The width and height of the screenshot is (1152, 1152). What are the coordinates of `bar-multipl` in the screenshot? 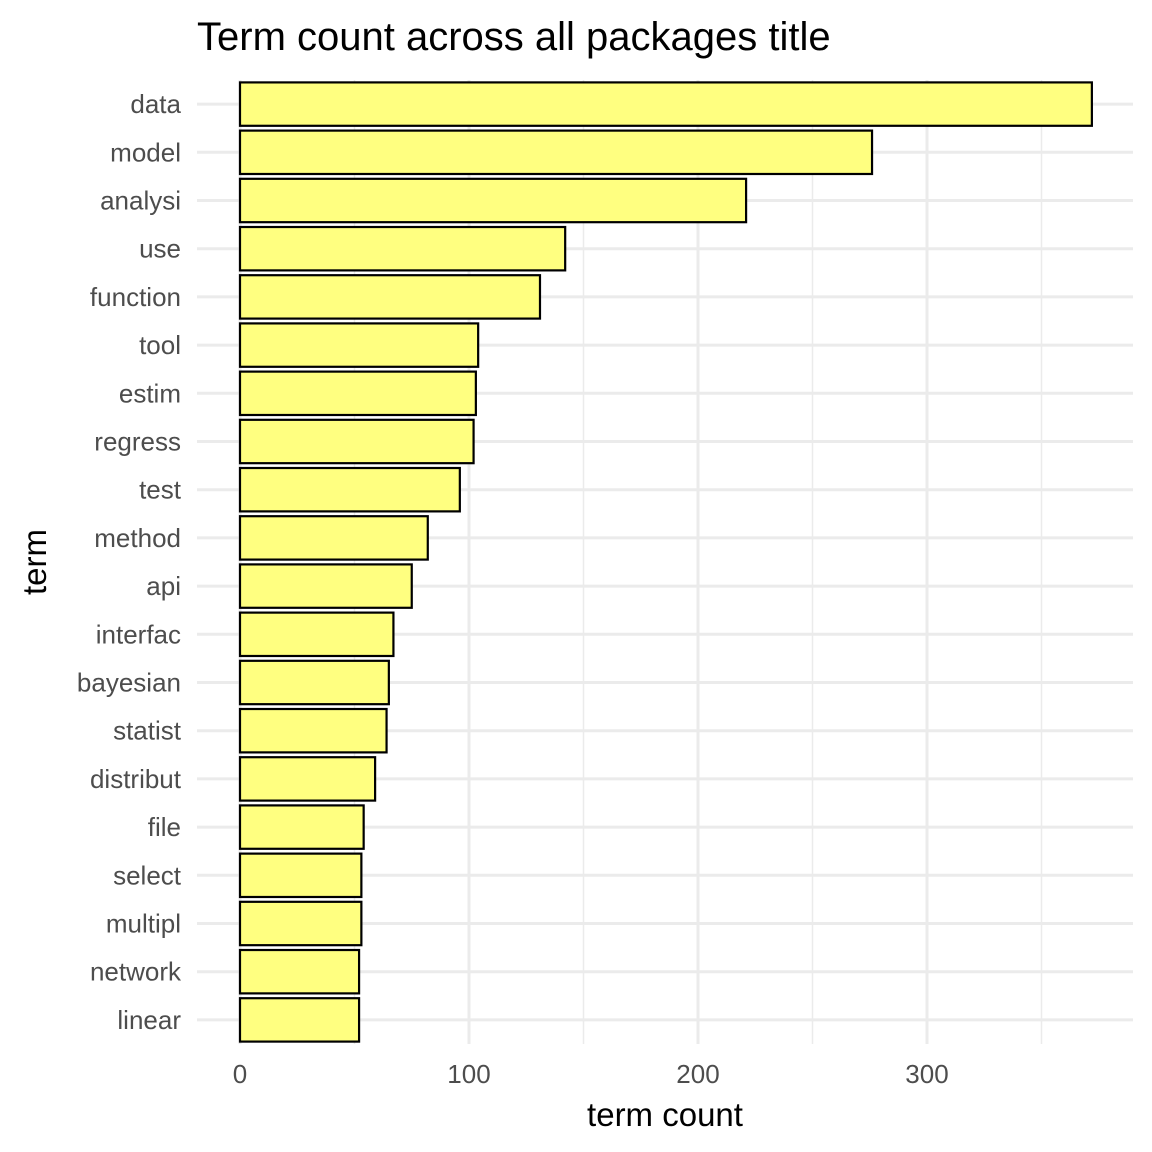 It's located at (300, 923).